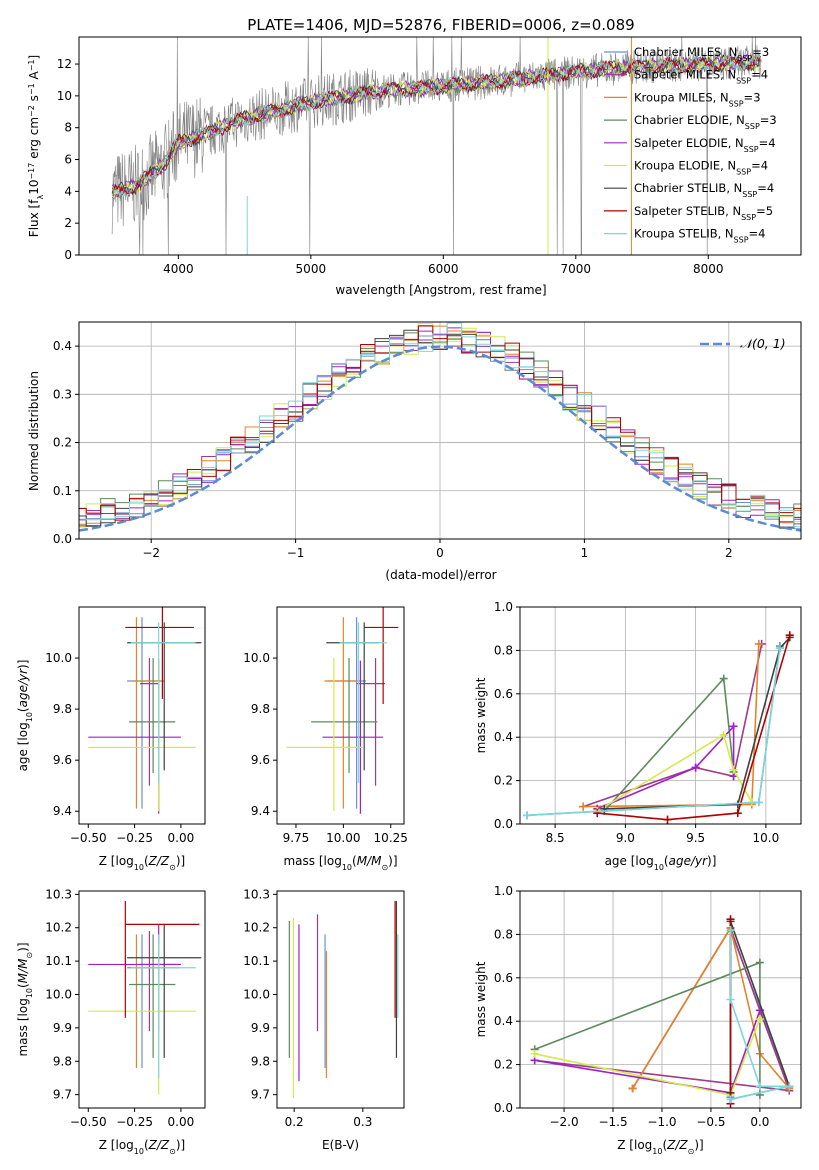 Image resolution: width=819 pixels, height=1170 pixels. What do you see at coordinates (436, 126) in the screenshot?
I see `model-spectrum-line` at bounding box center [436, 126].